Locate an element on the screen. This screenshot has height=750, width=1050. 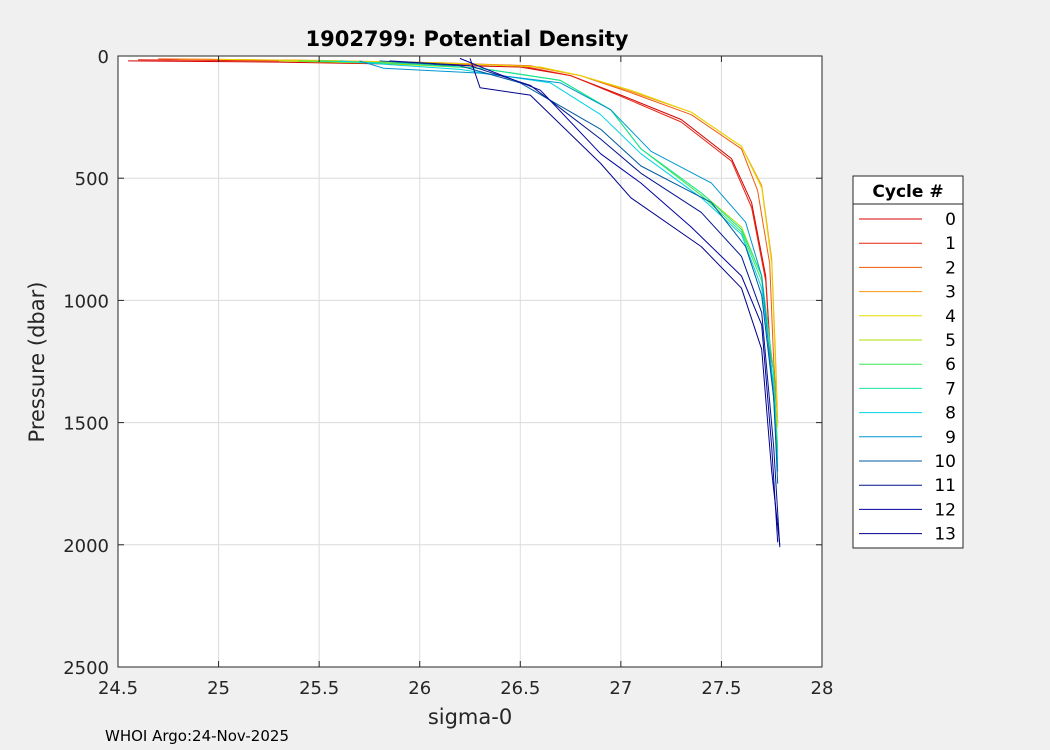
legend-label: 9 is located at coordinates (950, 438).